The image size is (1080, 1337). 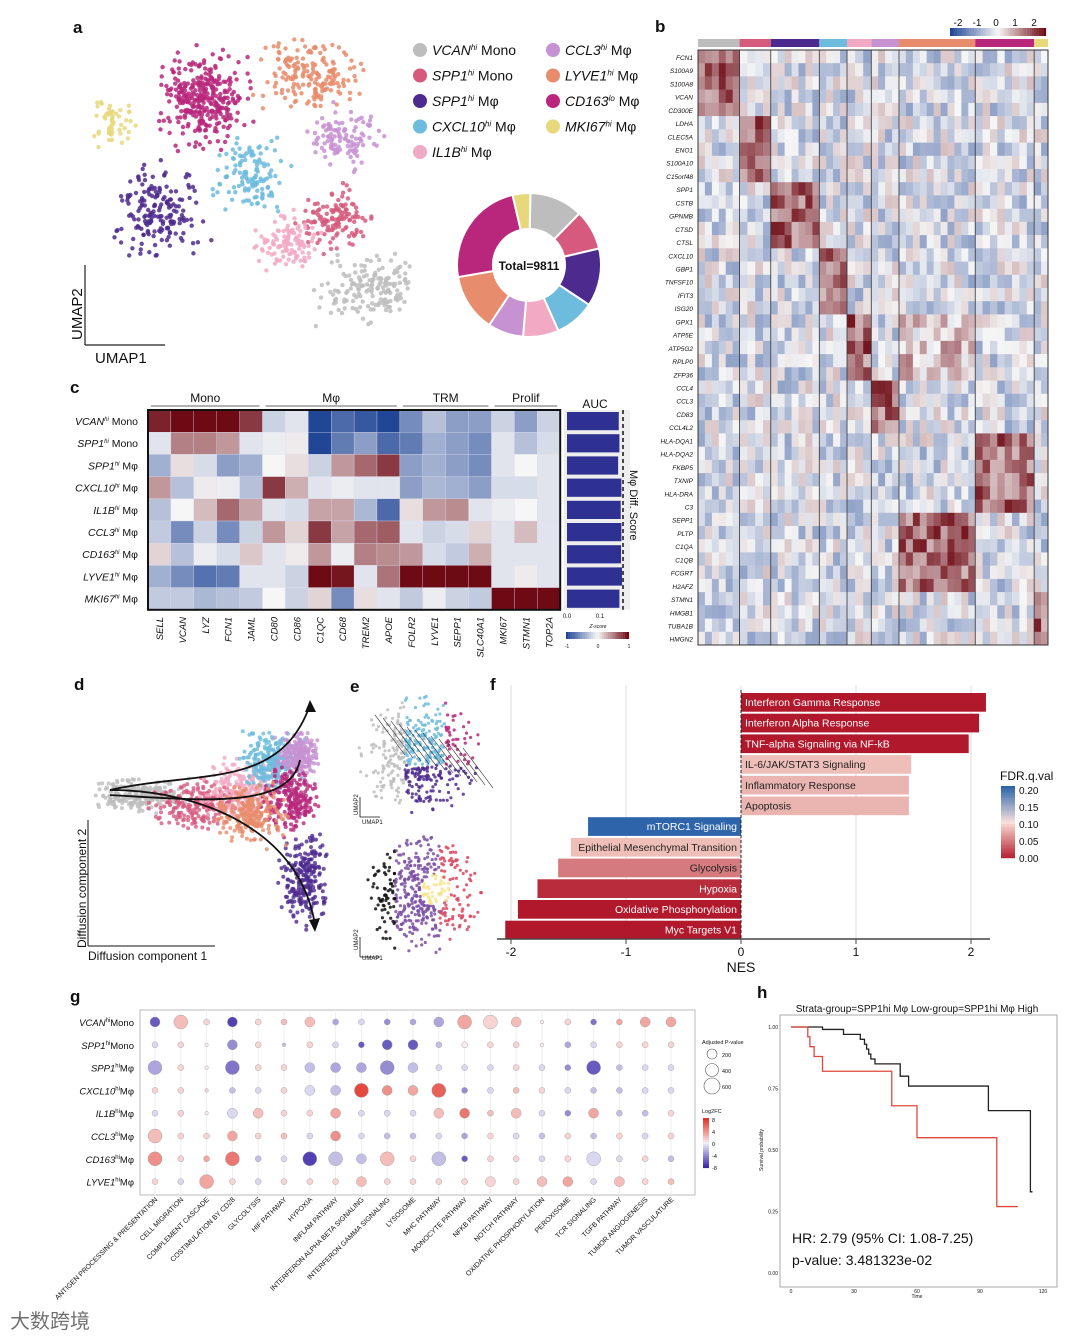 What do you see at coordinates (389, 630) in the screenshot?
I see `gene-label: APOE` at bounding box center [389, 630].